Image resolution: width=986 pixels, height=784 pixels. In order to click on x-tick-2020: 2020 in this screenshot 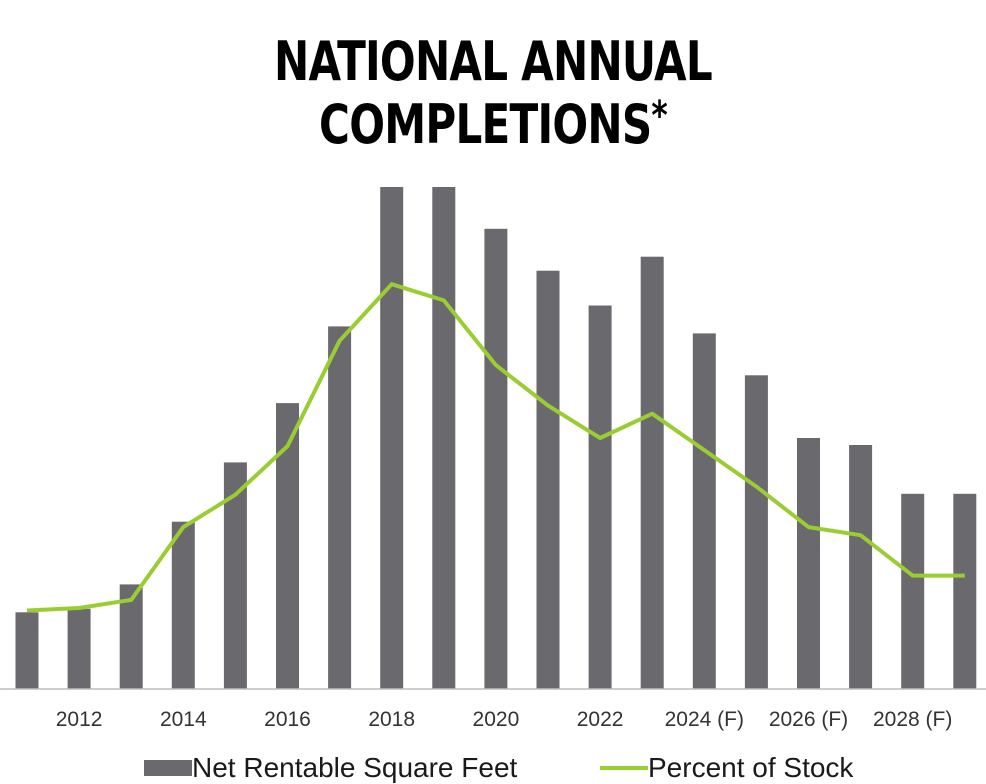, I will do `click(496, 719)`.